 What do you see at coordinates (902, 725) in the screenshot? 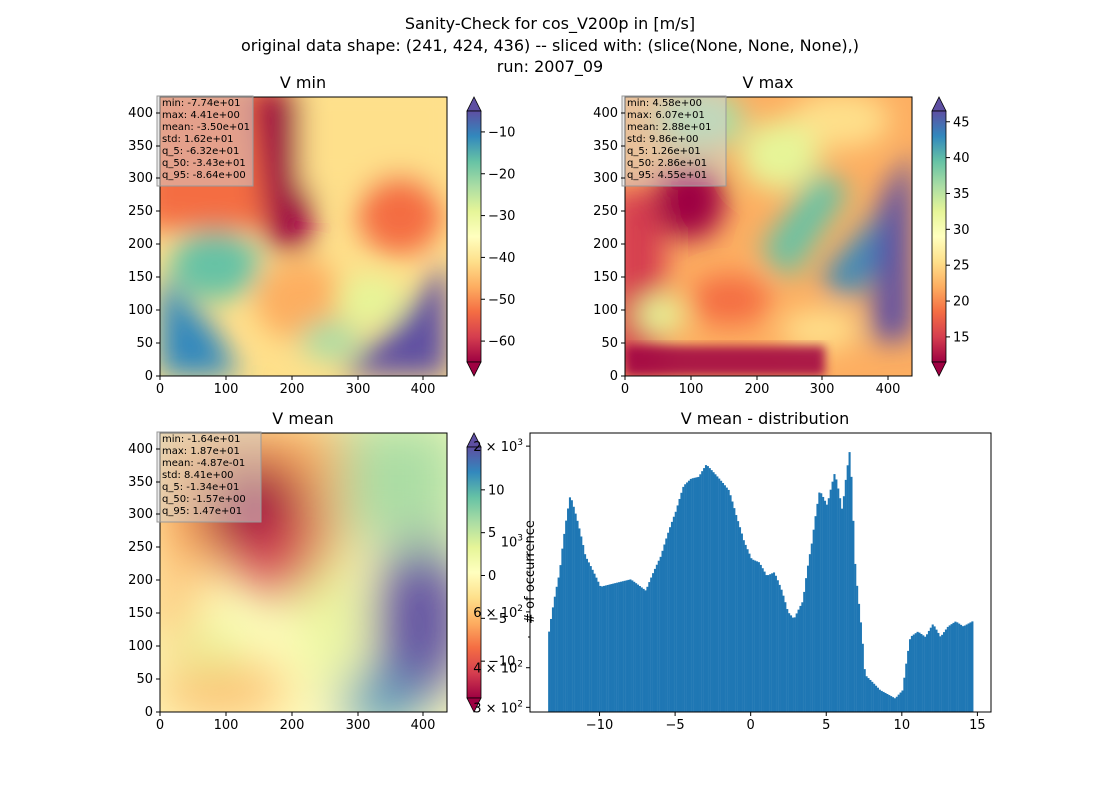
I see `hist-xtick-label: 10` at bounding box center [902, 725].